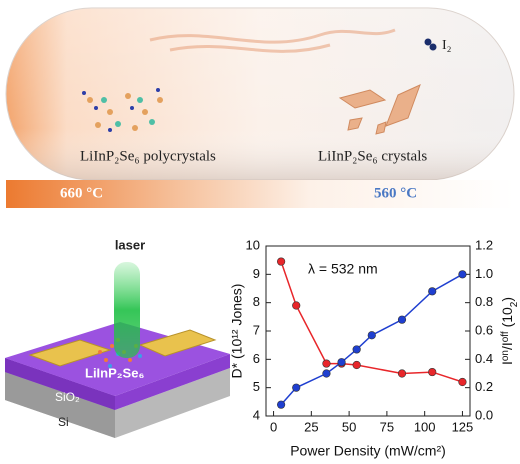 The height and width of the screenshot is (464, 520). Describe the element at coordinates (507, 299) in the screenshot. I see `y2-axis-title-part: )` at that location.